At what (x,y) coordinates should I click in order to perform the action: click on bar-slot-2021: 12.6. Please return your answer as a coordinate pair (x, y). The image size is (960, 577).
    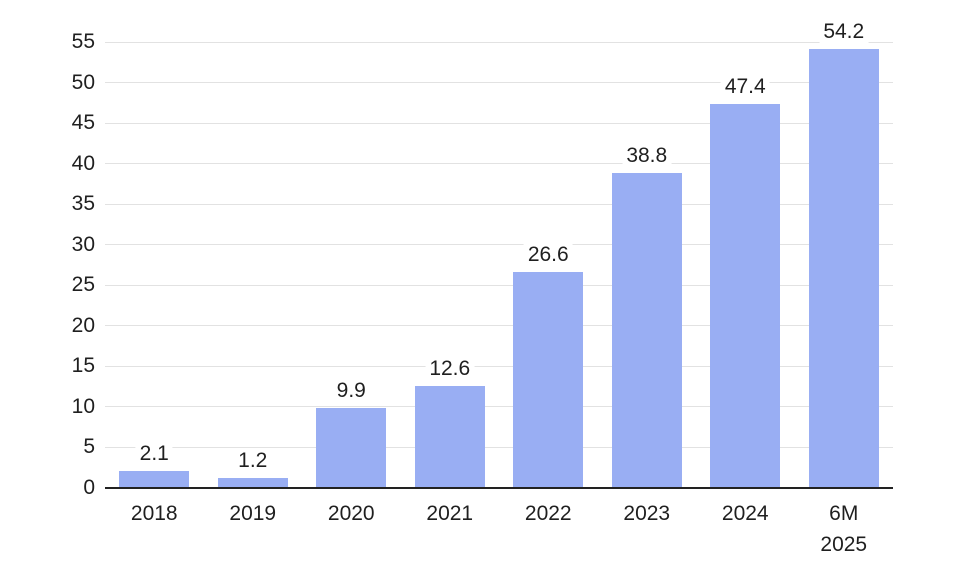
    Looking at the image, I should click on (450, 265).